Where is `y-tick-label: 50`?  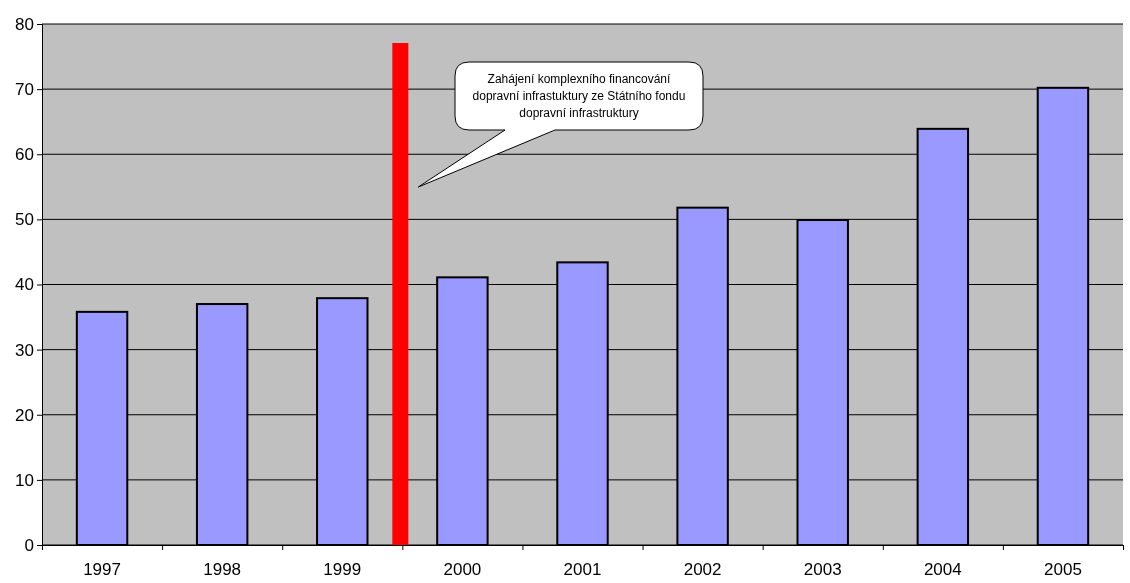
y-tick-label: 50 is located at coordinates (24, 220).